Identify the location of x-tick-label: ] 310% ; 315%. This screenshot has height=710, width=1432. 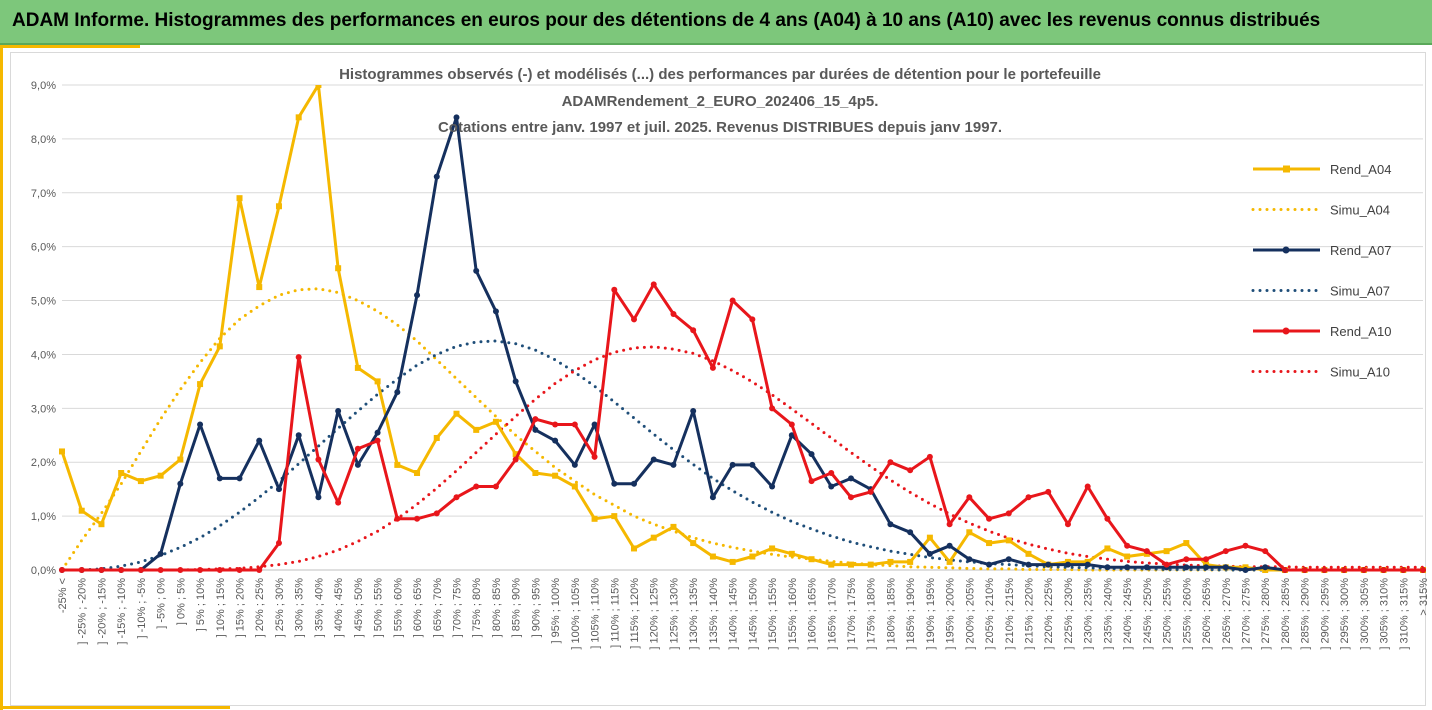
(1404, 614).